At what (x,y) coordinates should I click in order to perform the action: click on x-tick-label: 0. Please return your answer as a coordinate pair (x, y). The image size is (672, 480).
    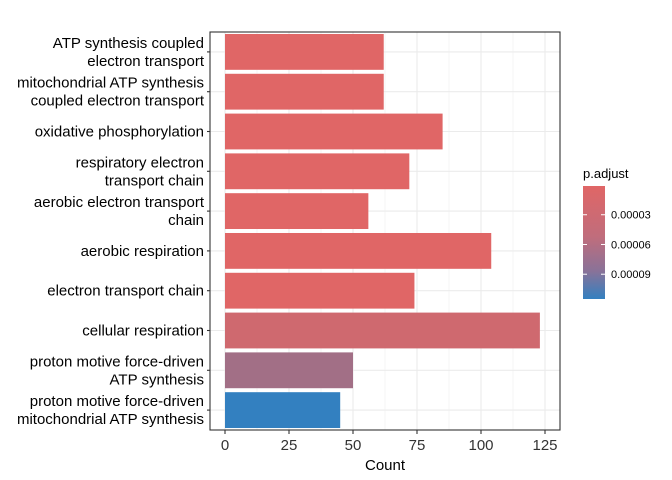
    Looking at the image, I should click on (225, 445).